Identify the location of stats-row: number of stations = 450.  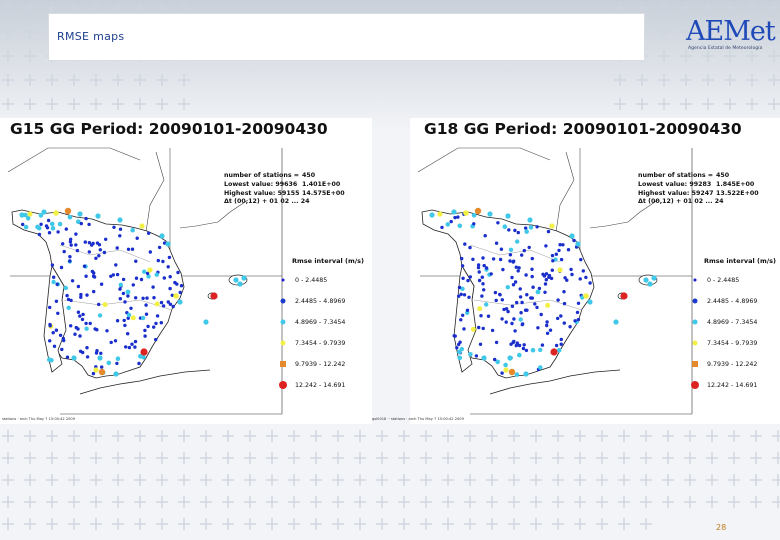
(284, 176).